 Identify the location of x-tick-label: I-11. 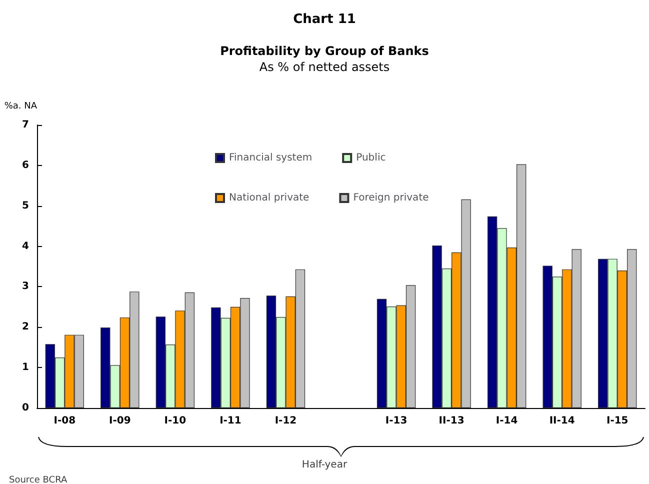
(231, 421).